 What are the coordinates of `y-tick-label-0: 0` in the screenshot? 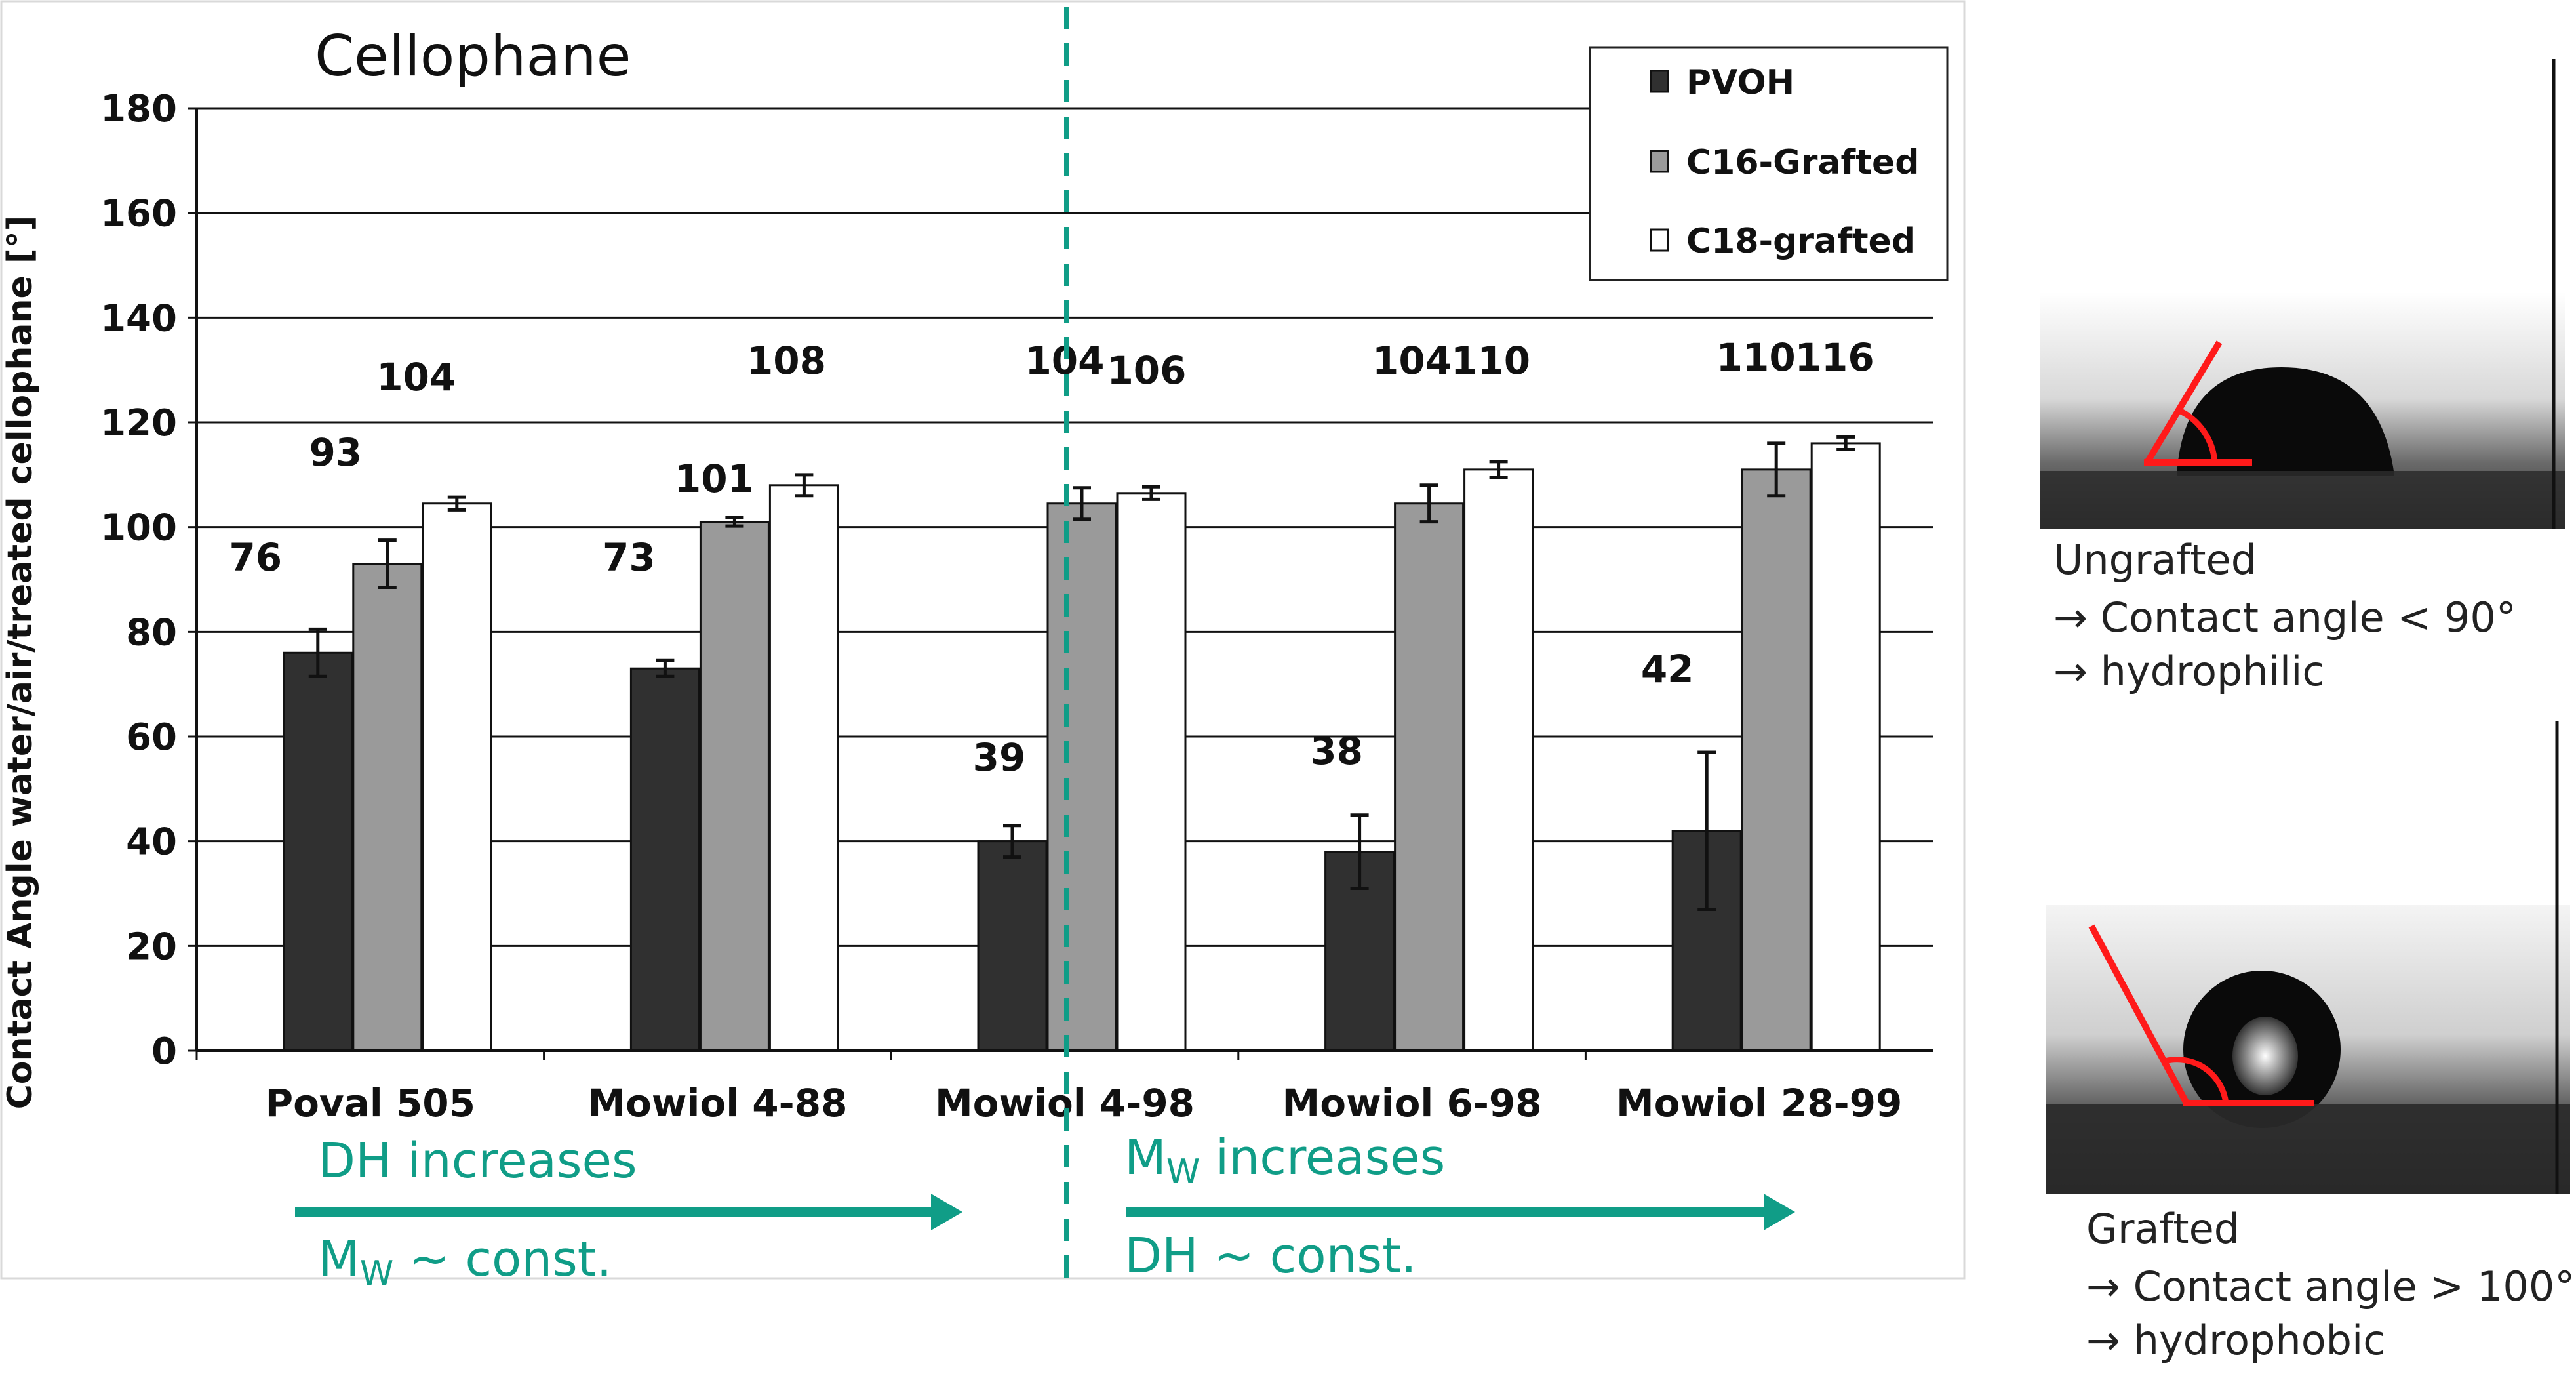 It's located at (164, 1051).